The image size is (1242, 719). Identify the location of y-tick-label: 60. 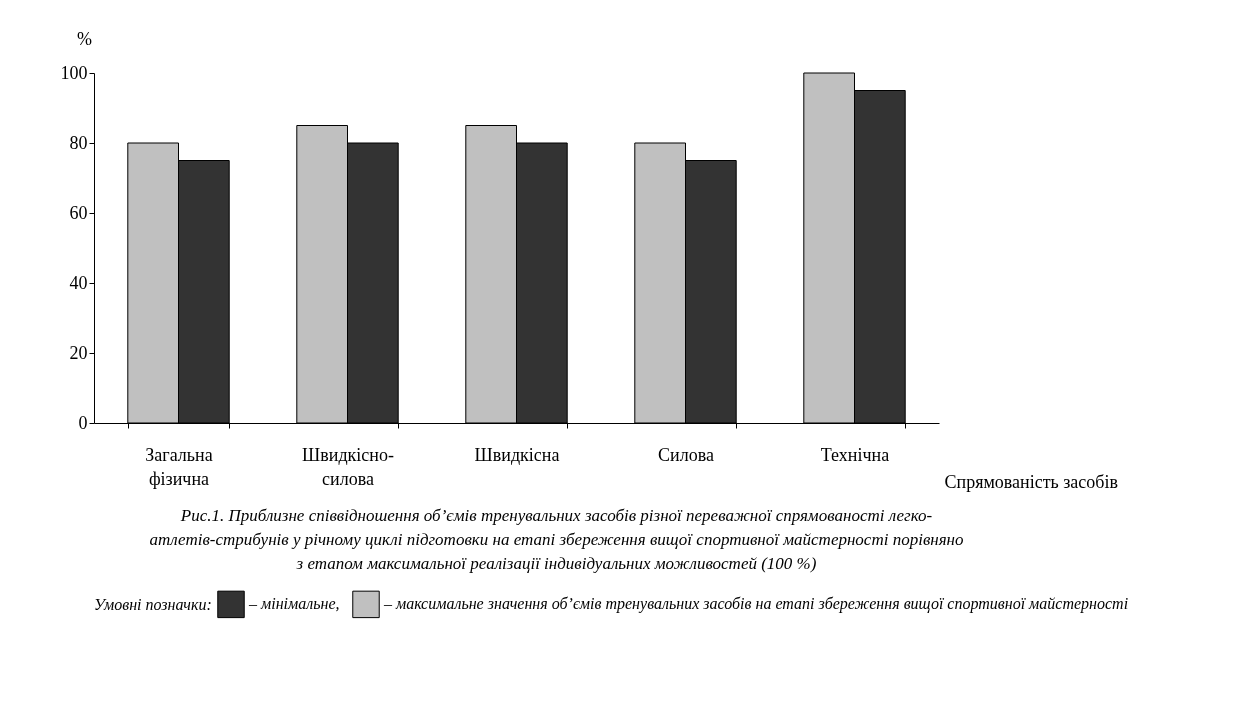
(78, 212).